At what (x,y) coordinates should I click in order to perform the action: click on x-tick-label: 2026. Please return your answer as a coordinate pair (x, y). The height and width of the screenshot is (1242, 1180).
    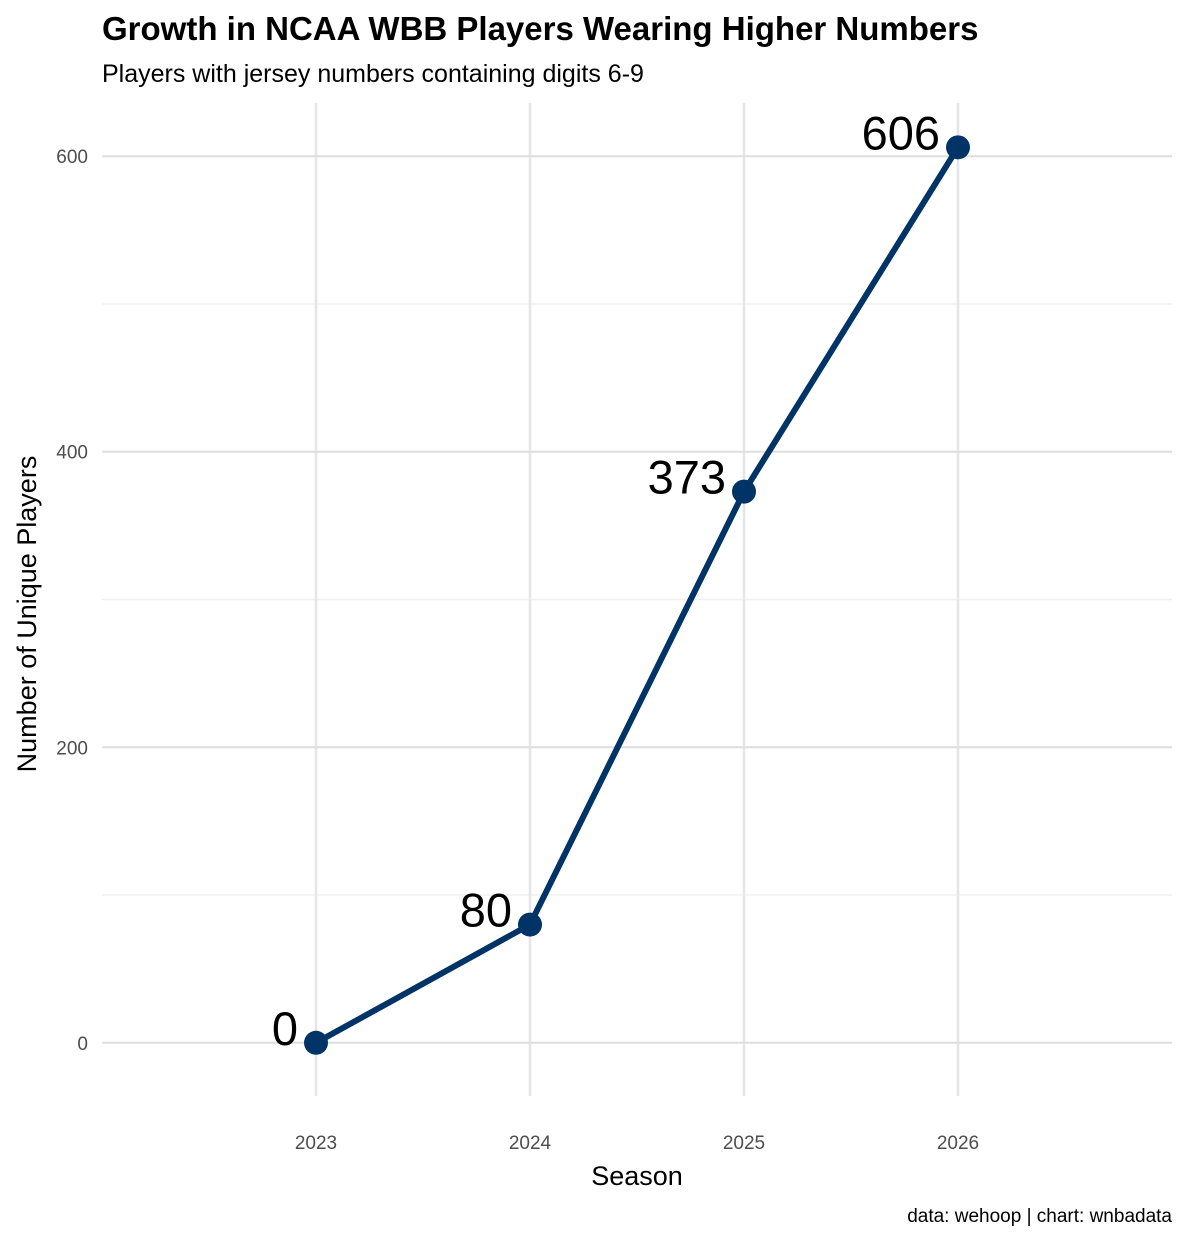
    Looking at the image, I should click on (958, 1143).